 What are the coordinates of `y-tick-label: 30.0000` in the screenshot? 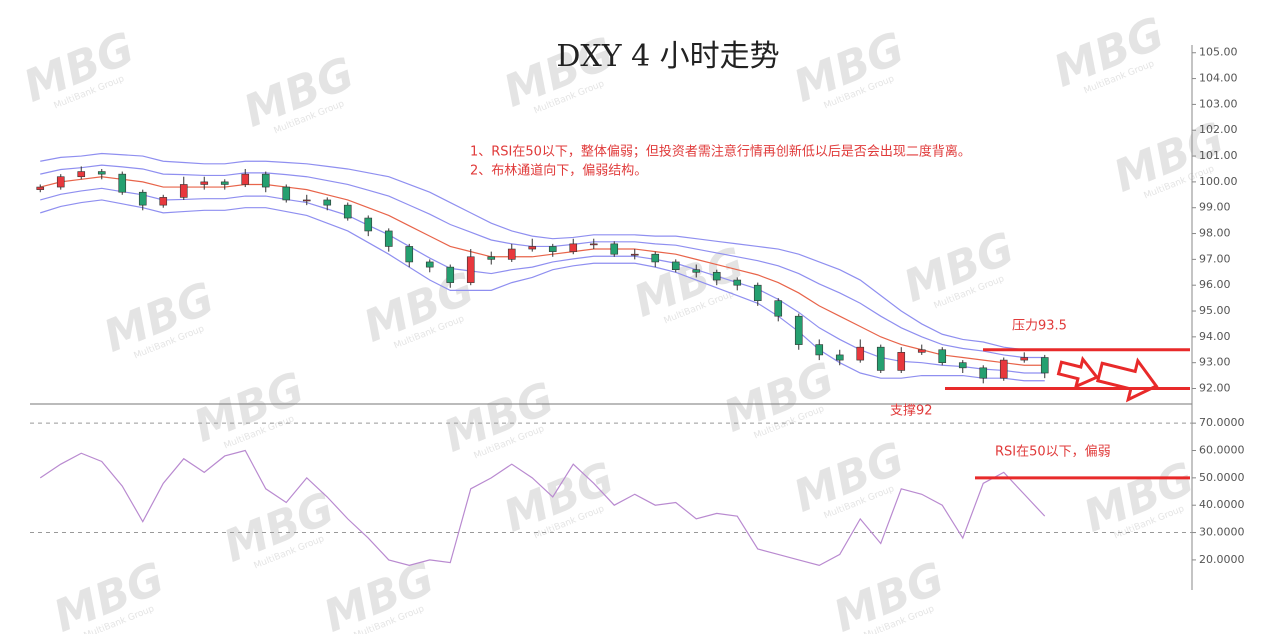 It's located at (1222, 532).